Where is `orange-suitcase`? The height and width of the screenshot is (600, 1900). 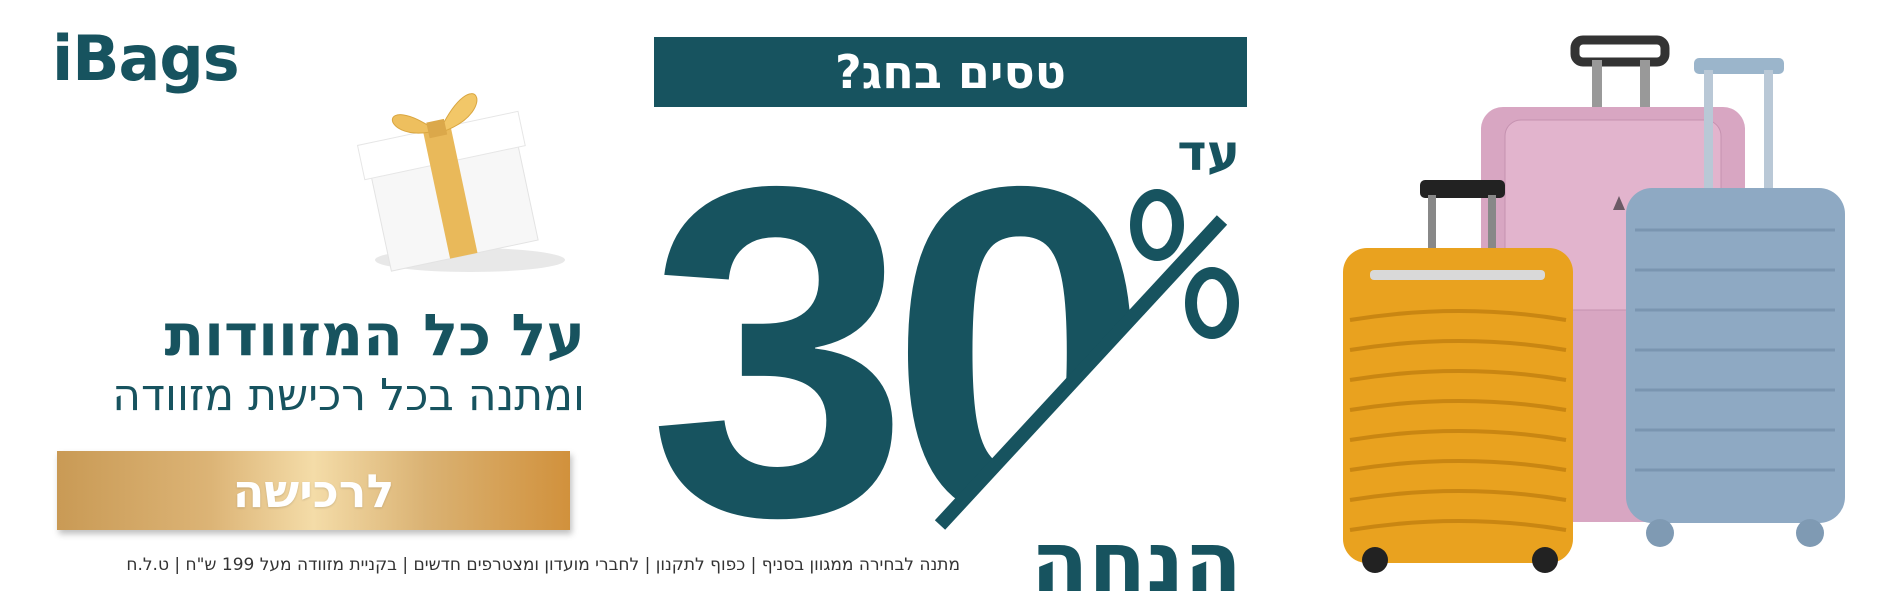
orange-suitcase is located at coordinates (1458, 376).